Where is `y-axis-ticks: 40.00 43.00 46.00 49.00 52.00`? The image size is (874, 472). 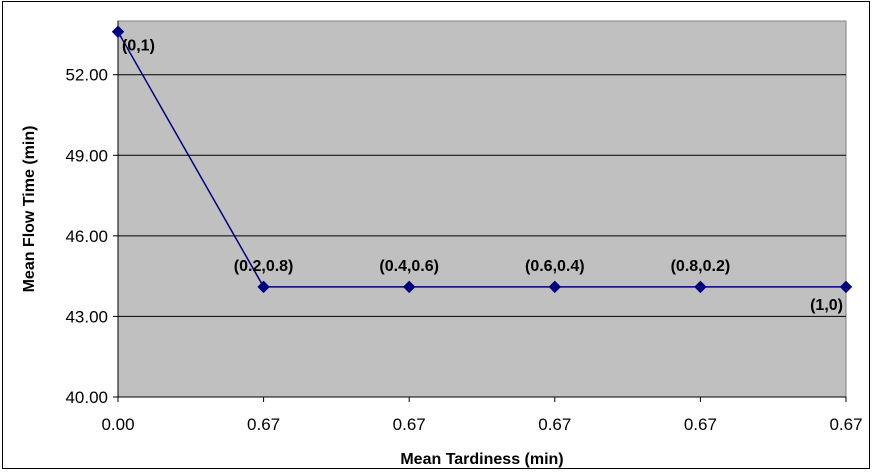 y-axis-ticks: 40.00 43.00 46.00 49.00 52.00 is located at coordinates (91, 236).